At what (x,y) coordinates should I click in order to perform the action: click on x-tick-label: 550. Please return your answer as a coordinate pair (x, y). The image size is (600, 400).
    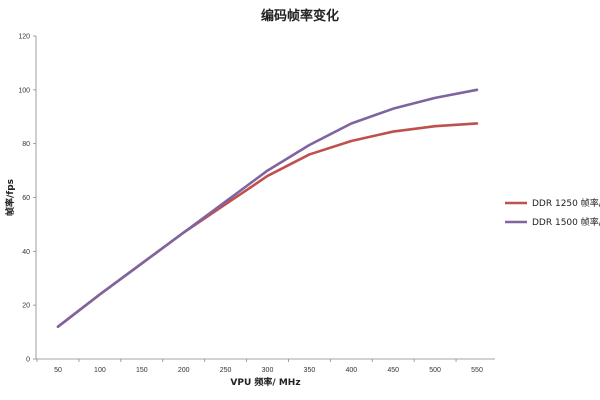
    Looking at the image, I should click on (477, 370).